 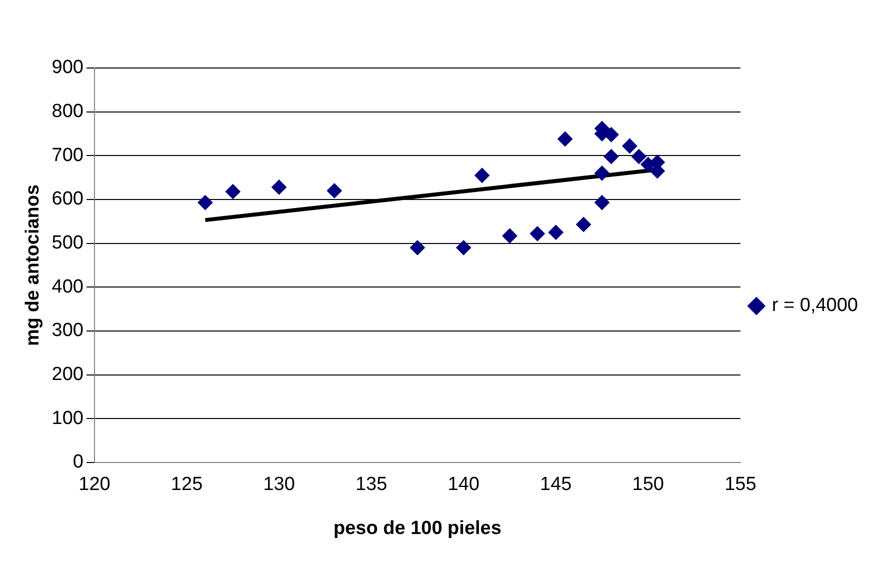 I want to click on y-tick-label: 900, so click(x=68, y=67).